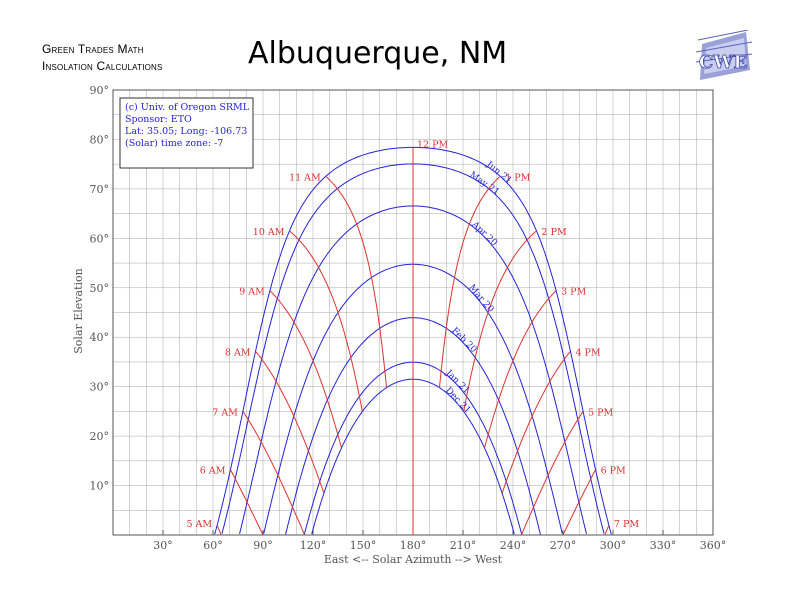 The width and height of the screenshot is (792, 612). Describe the element at coordinates (484, 233) in the screenshot. I see `date-label: Apr 20` at that location.